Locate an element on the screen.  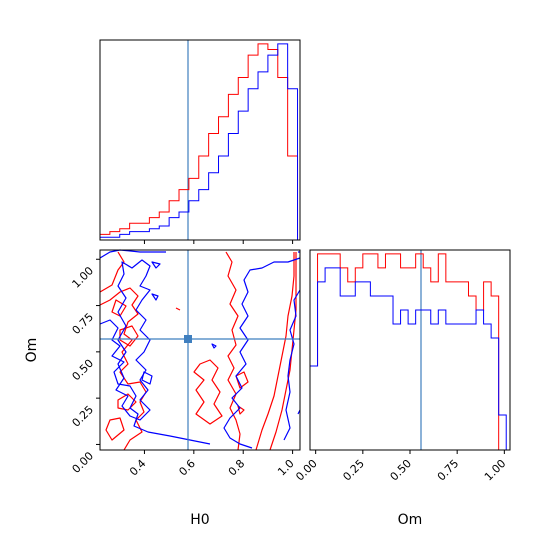
h0-histogram-frame is located at coordinates (200, 140).